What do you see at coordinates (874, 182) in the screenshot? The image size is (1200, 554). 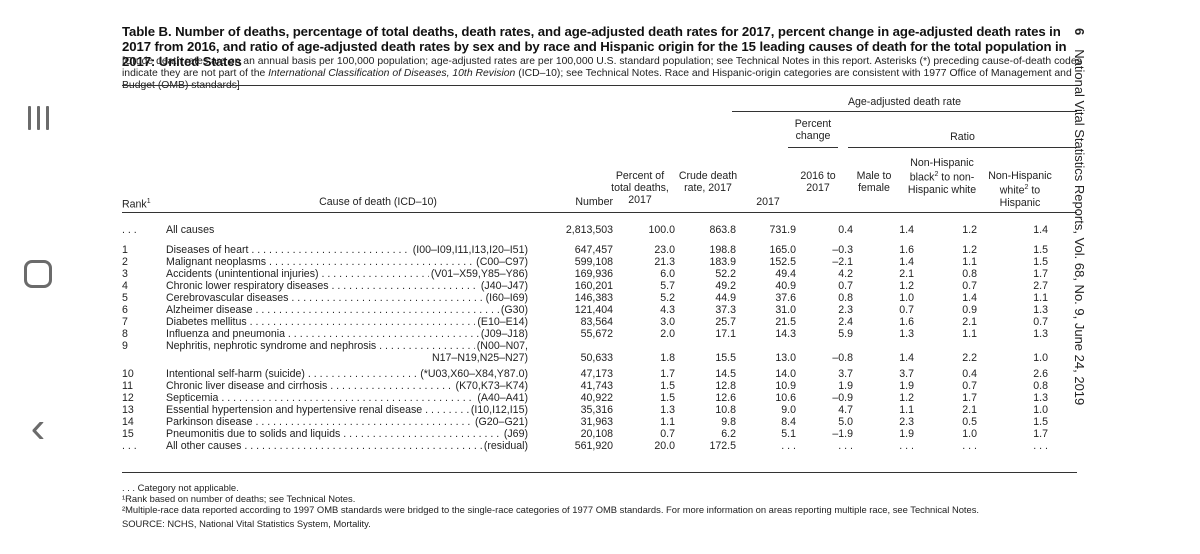 I see `male-female-header: Male to female` at bounding box center [874, 182].